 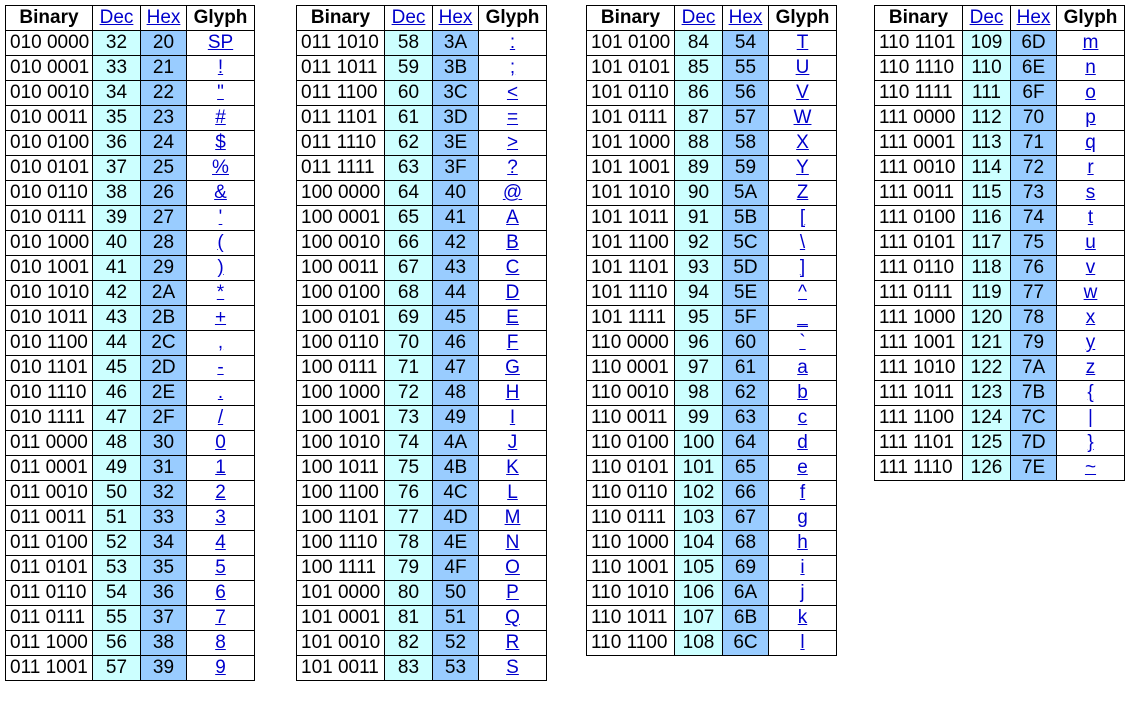 What do you see at coordinates (512, 567) in the screenshot?
I see `glyph-link: O` at bounding box center [512, 567].